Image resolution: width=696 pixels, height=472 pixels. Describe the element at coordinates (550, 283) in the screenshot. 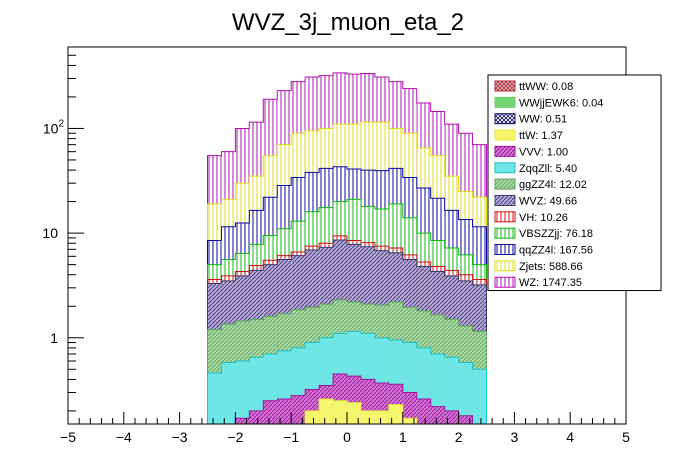

I see `legend-label: WZ: 1747.35` at that location.